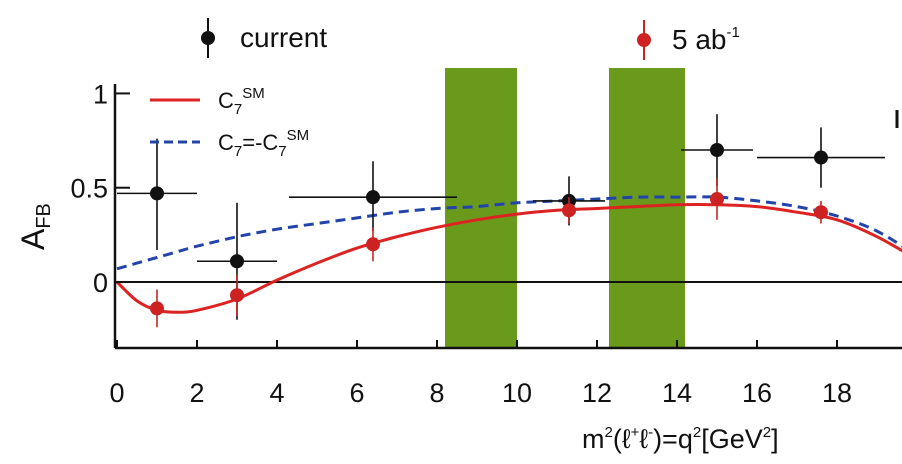 The image size is (902, 464). I want to click on xlabel-l2: ℓ, so click(643, 439).